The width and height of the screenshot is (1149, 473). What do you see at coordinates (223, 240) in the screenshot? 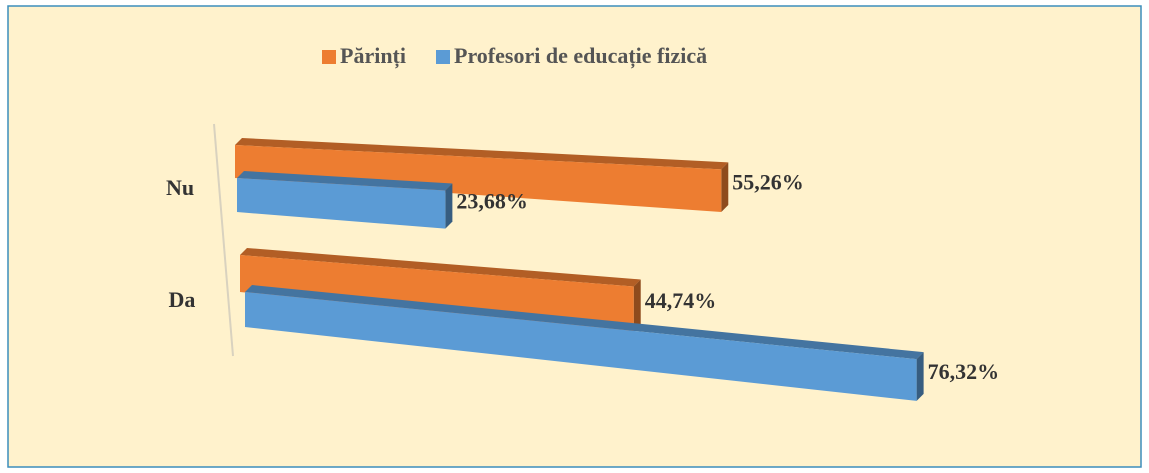
I see `category-axis` at bounding box center [223, 240].